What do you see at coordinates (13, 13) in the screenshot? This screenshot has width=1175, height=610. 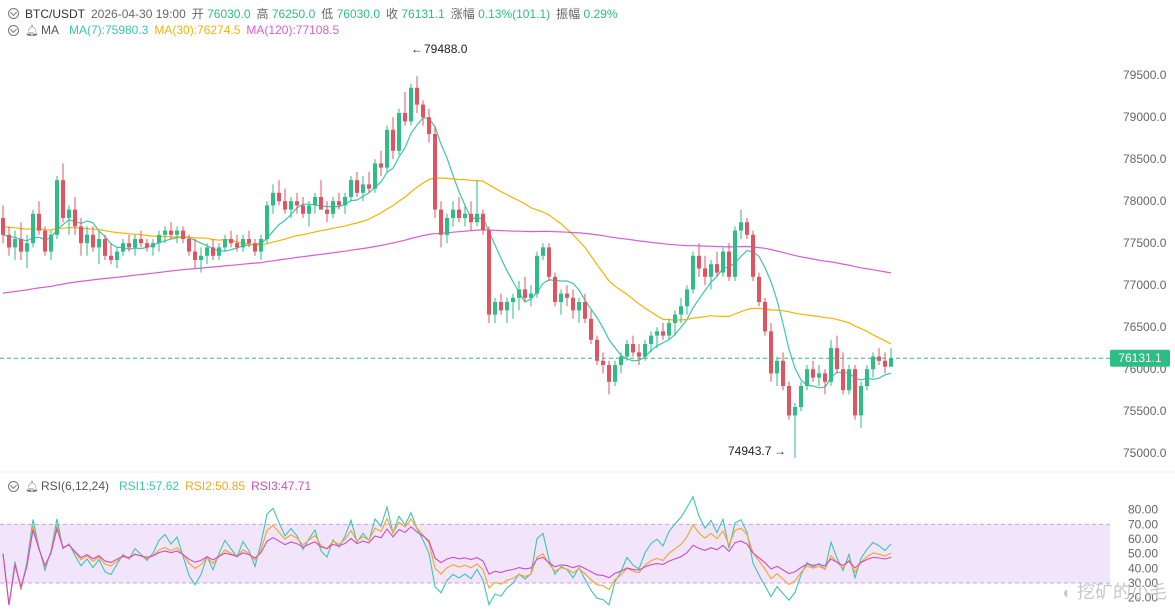 I see `collapse-icon` at bounding box center [13, 13].